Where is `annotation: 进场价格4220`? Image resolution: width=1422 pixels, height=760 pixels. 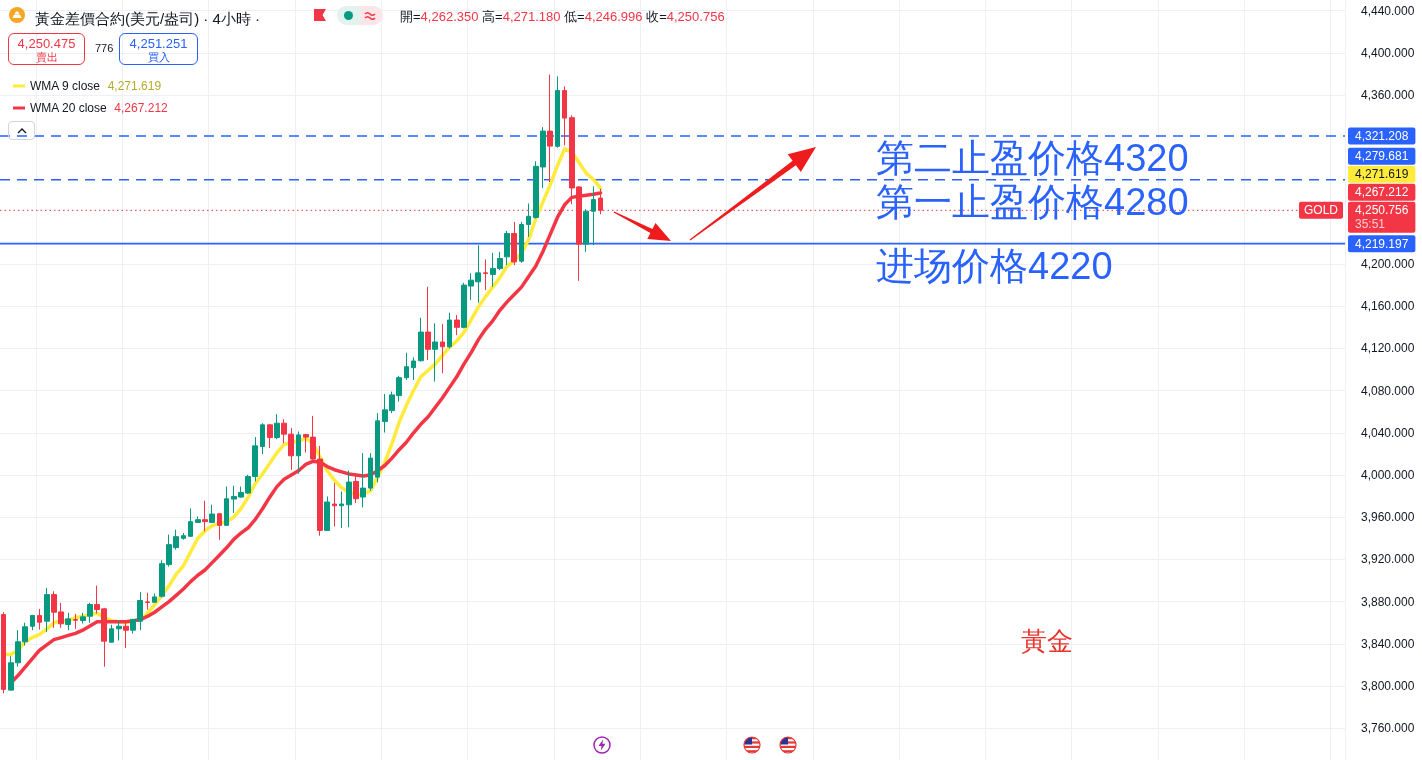 annotation: 进场价格4220 is located at coordinates (994, 265).